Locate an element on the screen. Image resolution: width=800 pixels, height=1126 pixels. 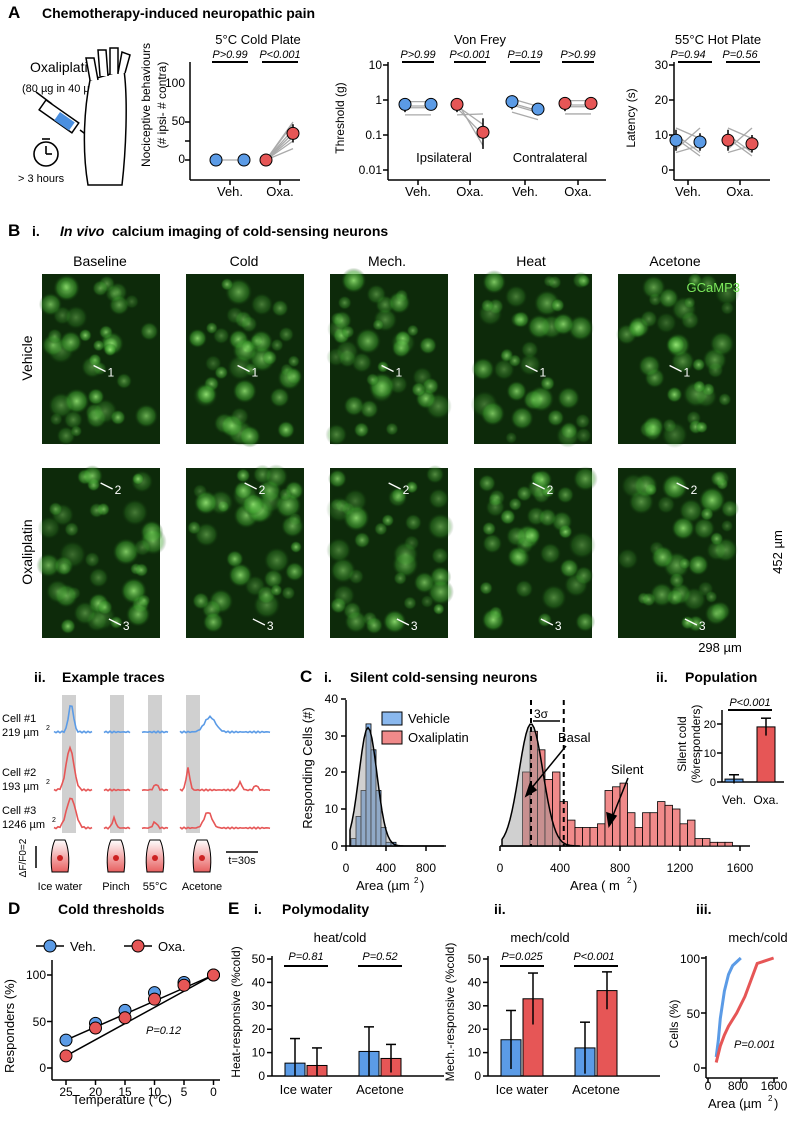
cdf-lines is located at coordinates (744, 1009).